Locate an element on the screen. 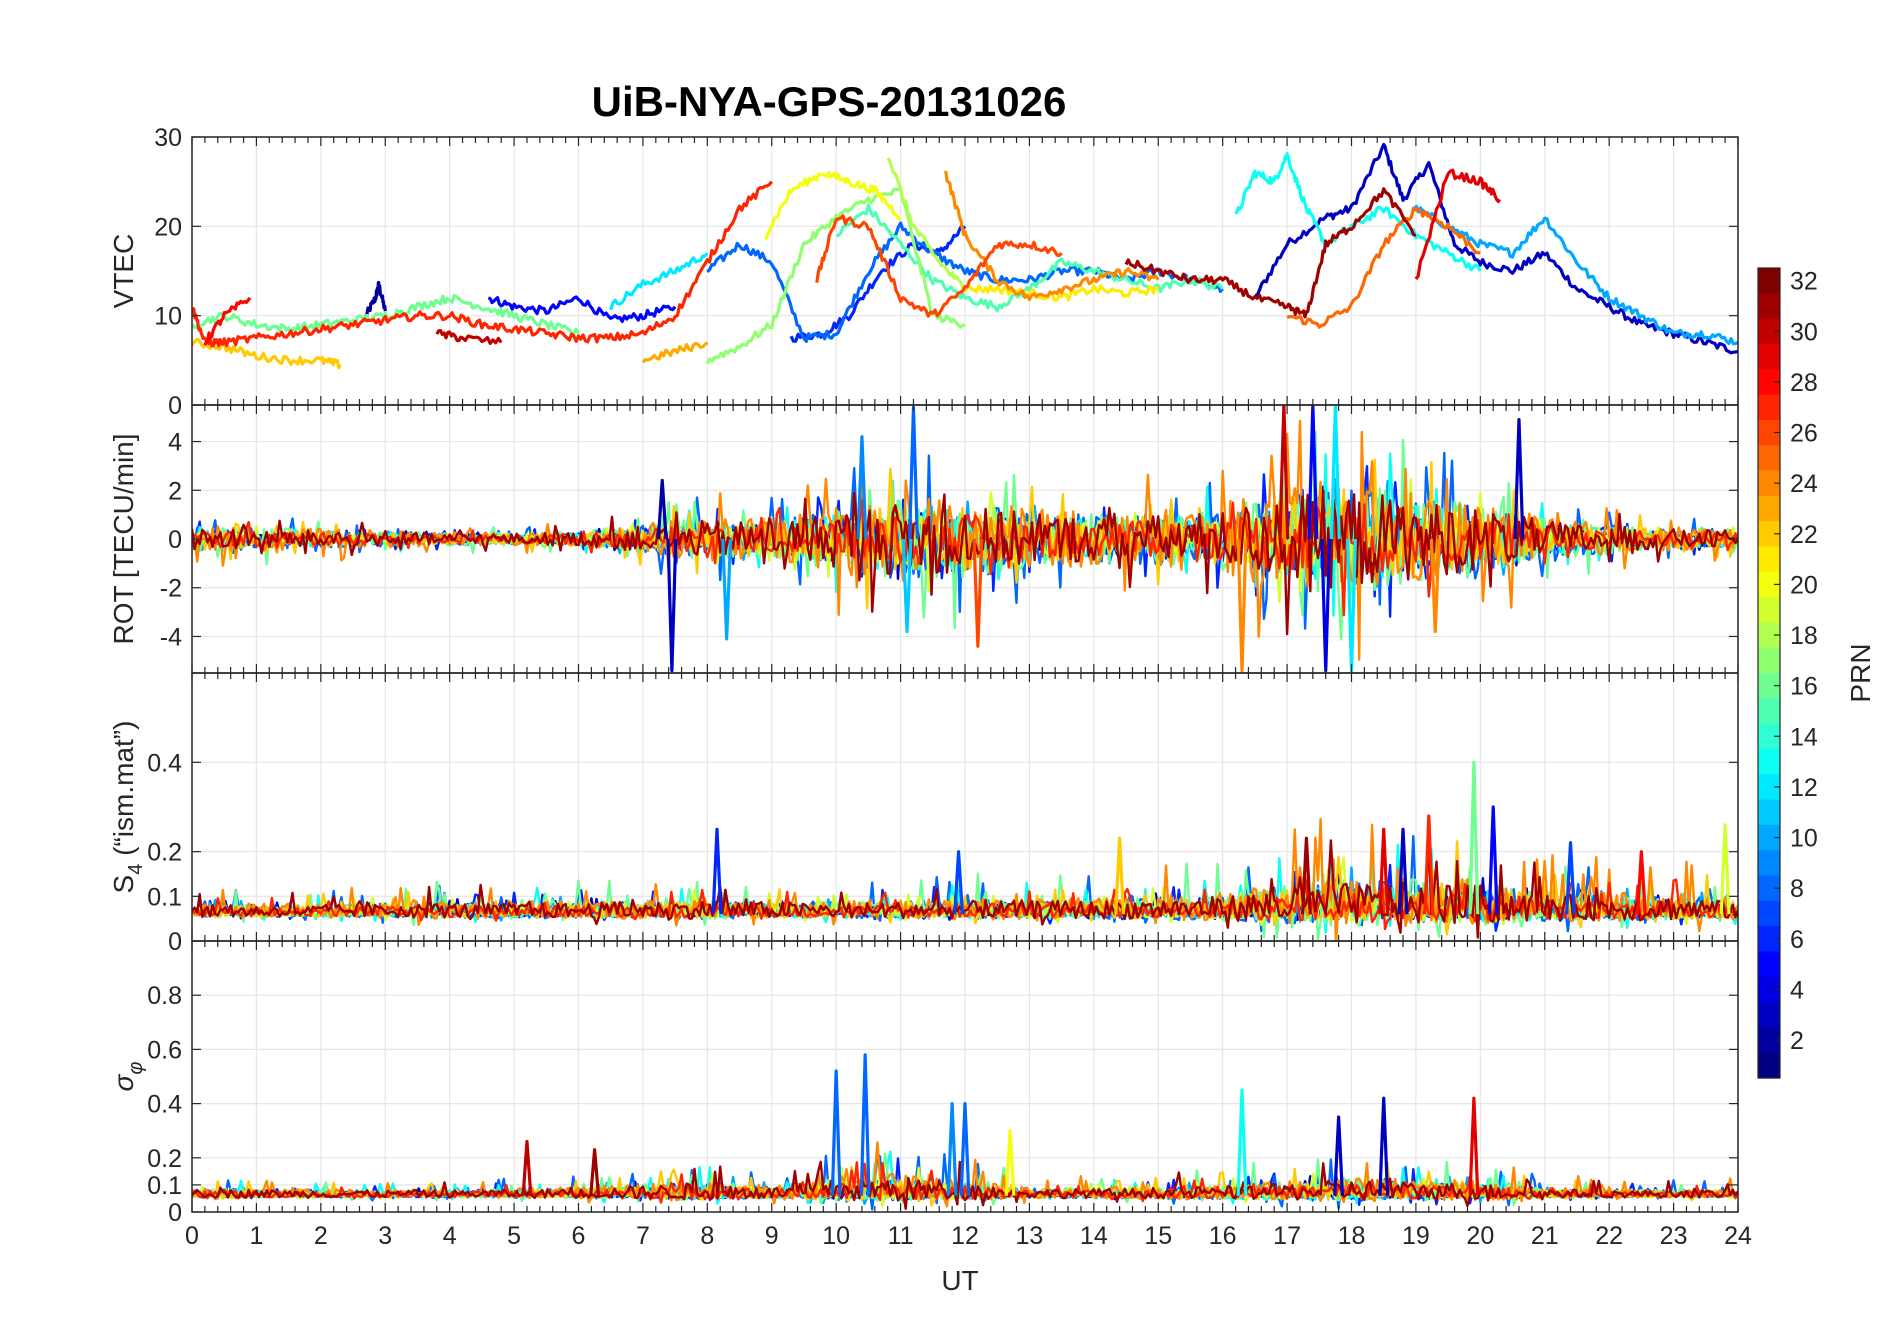 Image resolution: width=1902 pixels, height=1330 pixels. colorbar-tick-label: 12 is located at coordinates (1804, 788).